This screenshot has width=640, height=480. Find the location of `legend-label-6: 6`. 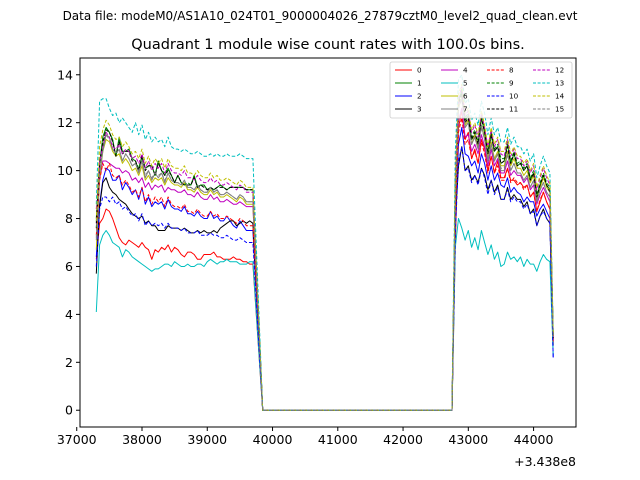

legend-label-6: 6 is located at coordinates (465, 96).